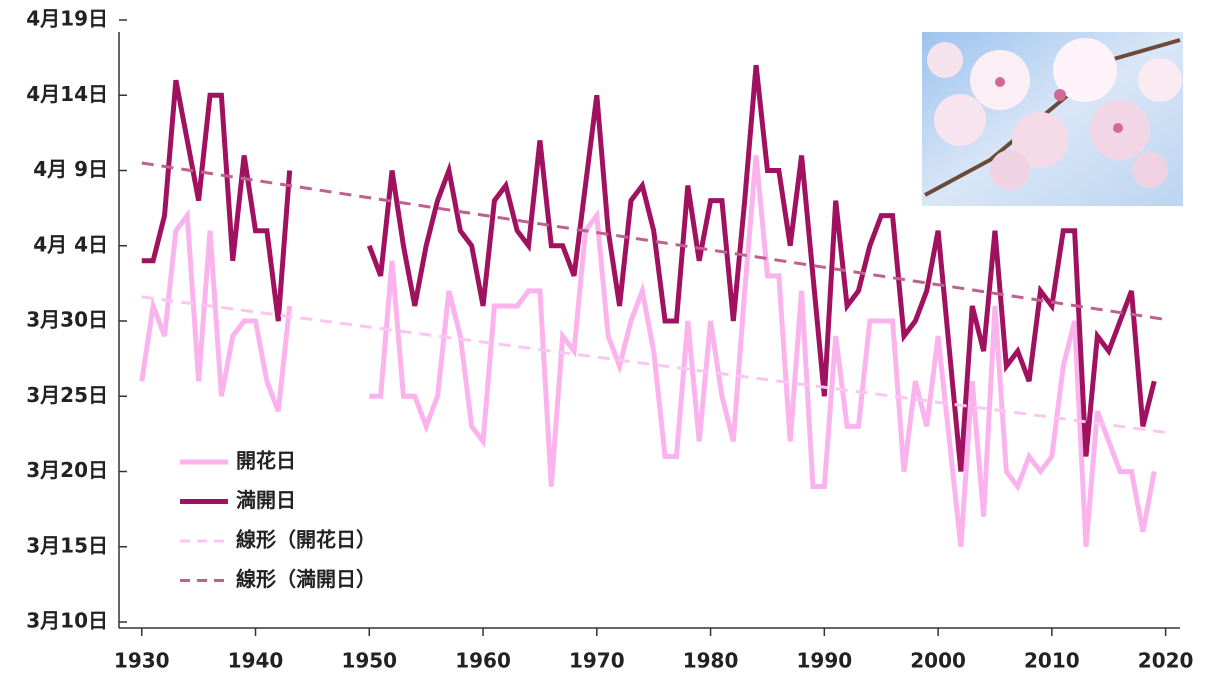 Image resolution: width=1209 pixels, height=680 pixels. I want to click on y-tick-label: 4月 4日, so click(70, 244).